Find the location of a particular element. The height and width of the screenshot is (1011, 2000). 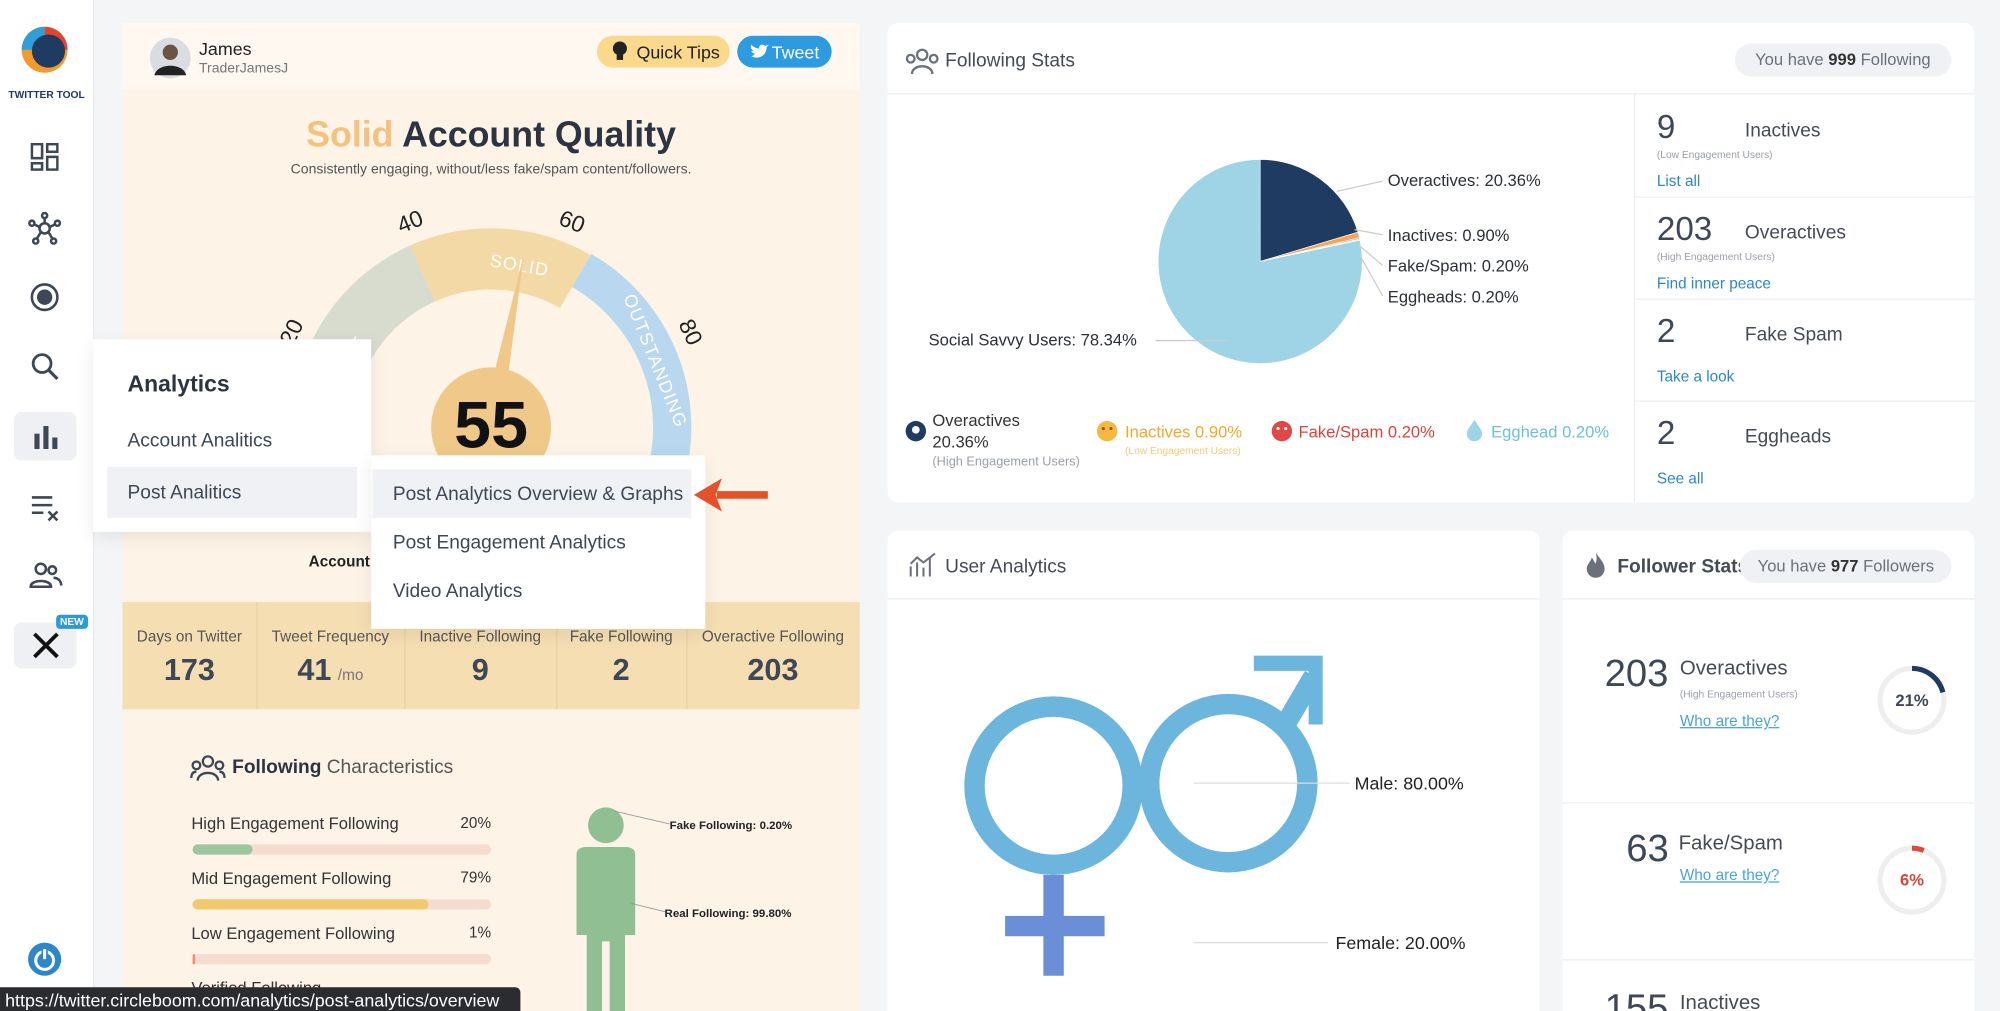

legend-text: Overactives 20.36% is located at coordinates (976, 431).